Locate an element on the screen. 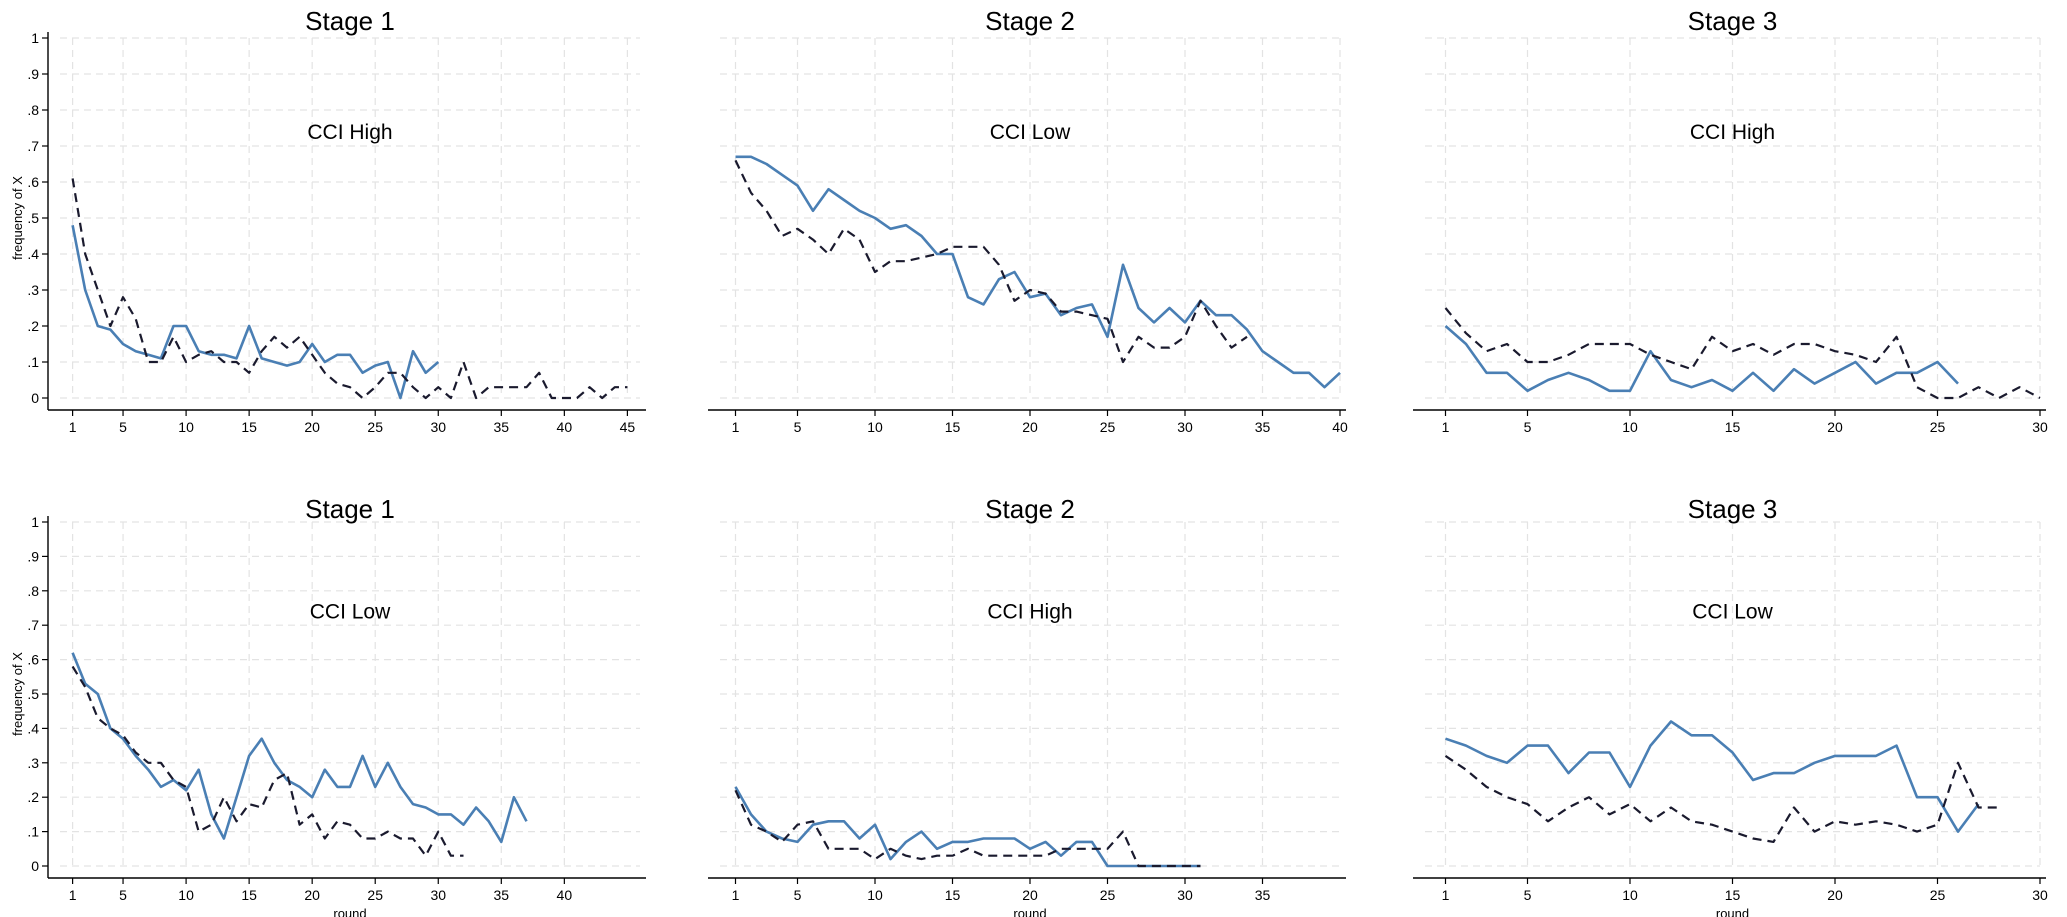 The height and width of the screenshot is (917, 2067). y-tick-label: .7 is located at coordinates (33, 625).